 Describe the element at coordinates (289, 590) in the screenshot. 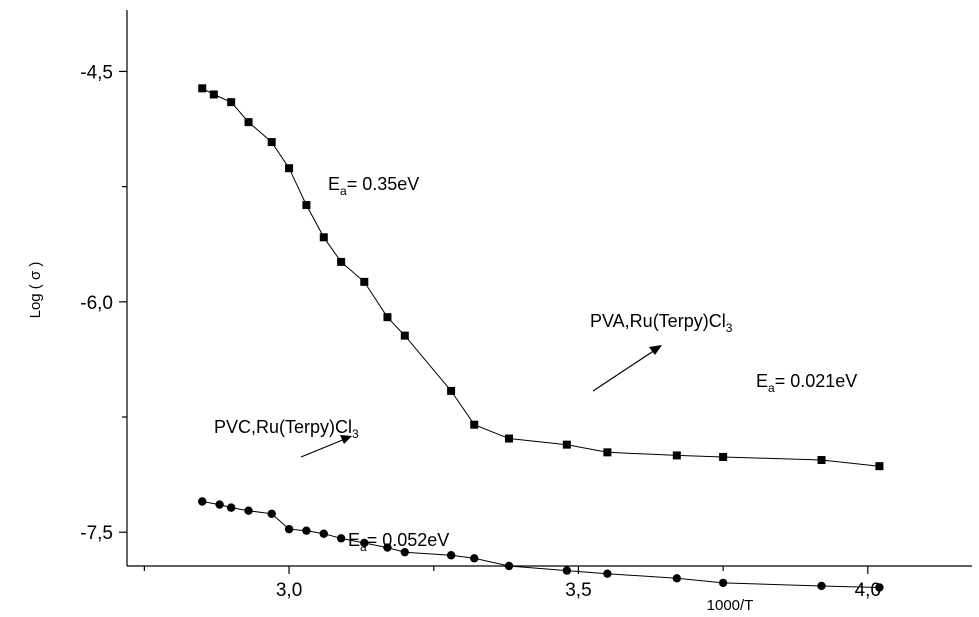

I see `x-tick-label: 3,0` at that location.